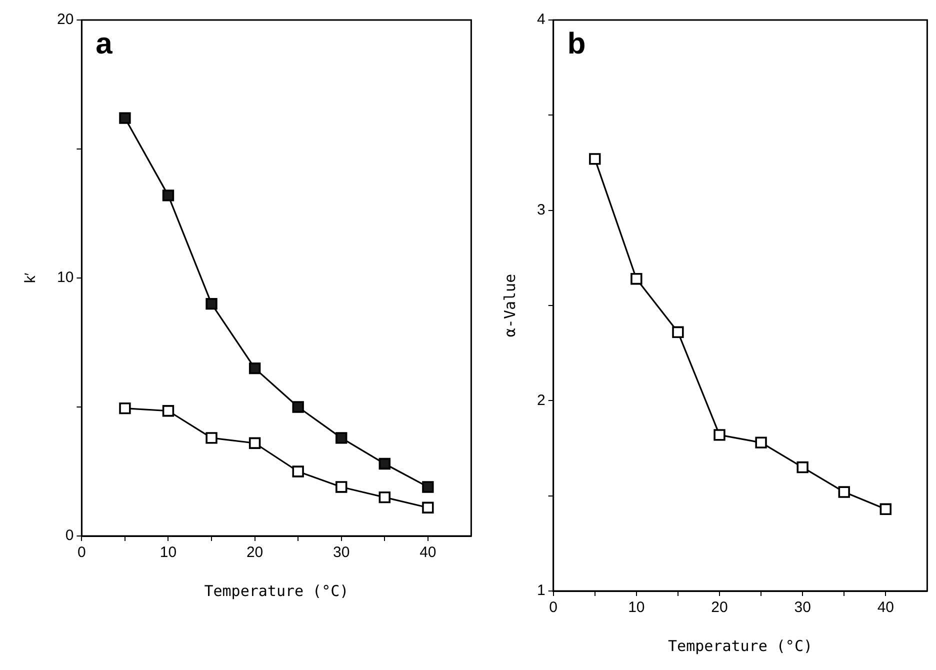 The width and height of the screenshot is (936, 670). What do you see at coordinates (65, 277) in the screenshot?
I see `y-tick-label: 10` at bounding box center [65, 277].